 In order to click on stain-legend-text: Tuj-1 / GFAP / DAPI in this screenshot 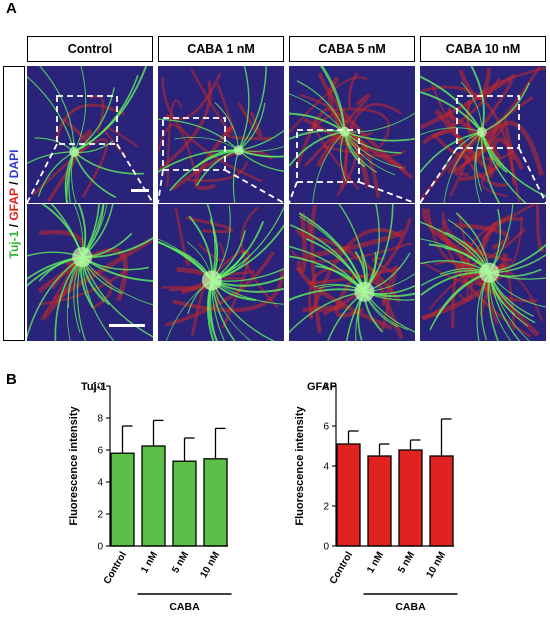, I will do `click(14, 203)`.